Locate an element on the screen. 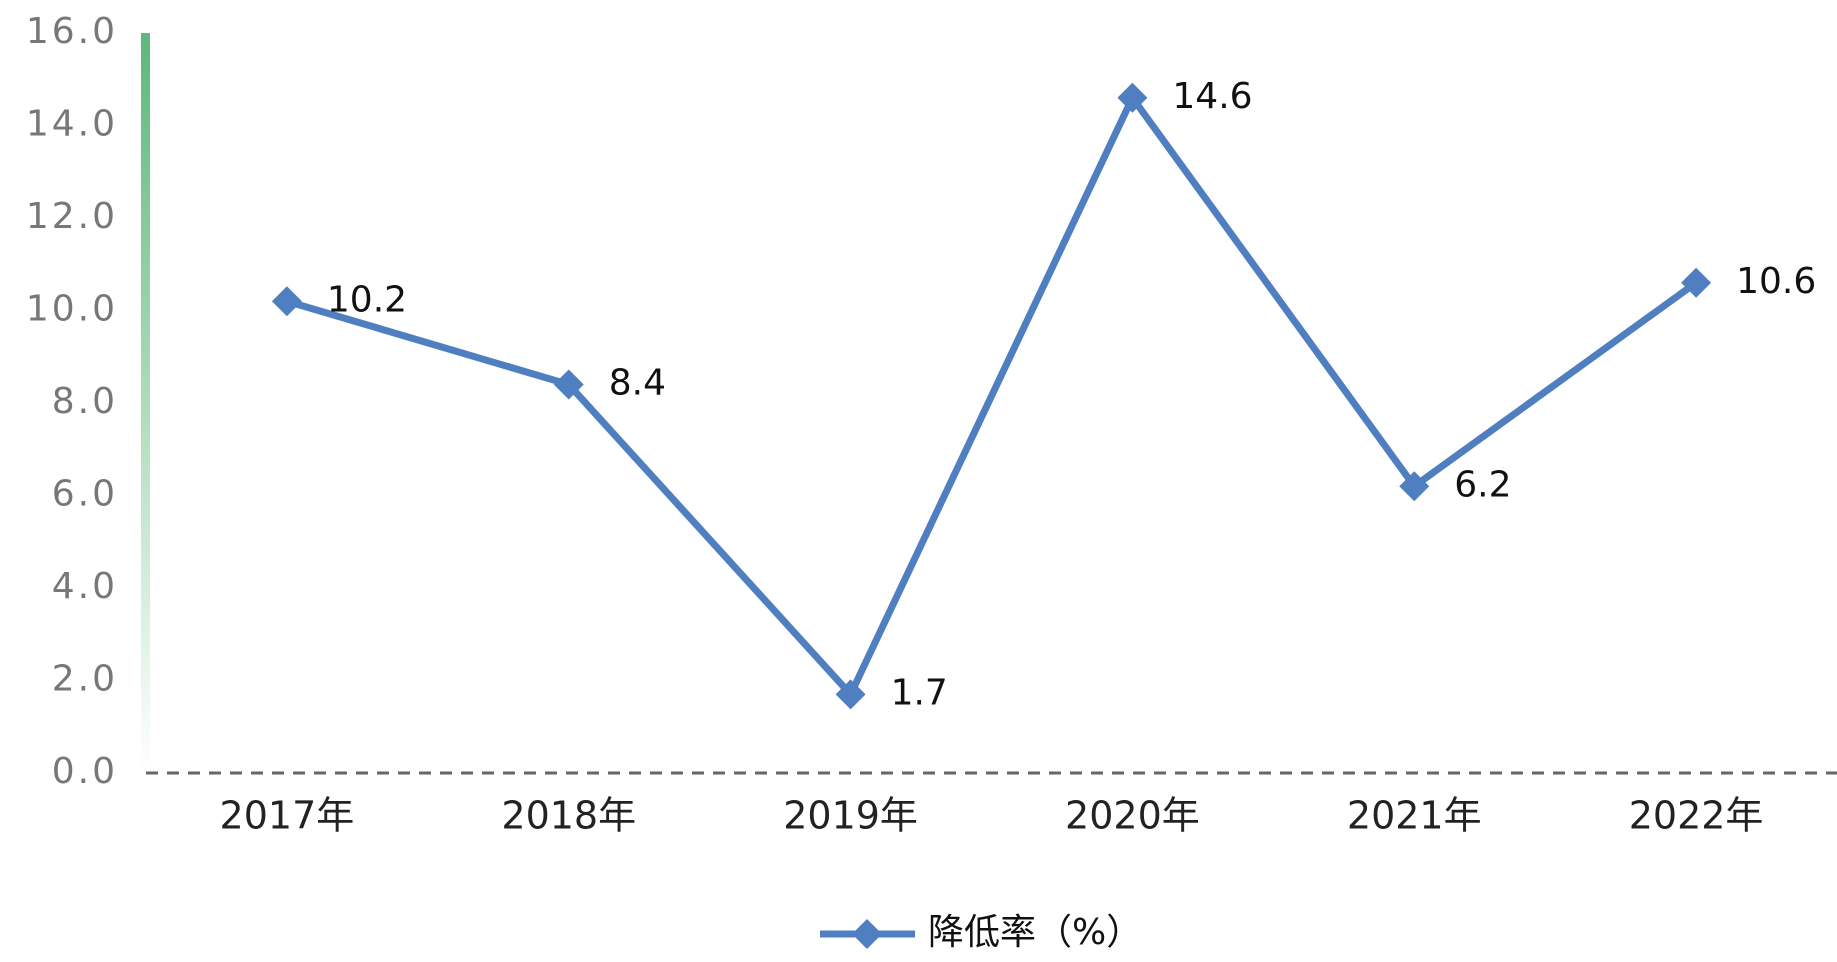  legend-marker is located at coordinates (867, 934).